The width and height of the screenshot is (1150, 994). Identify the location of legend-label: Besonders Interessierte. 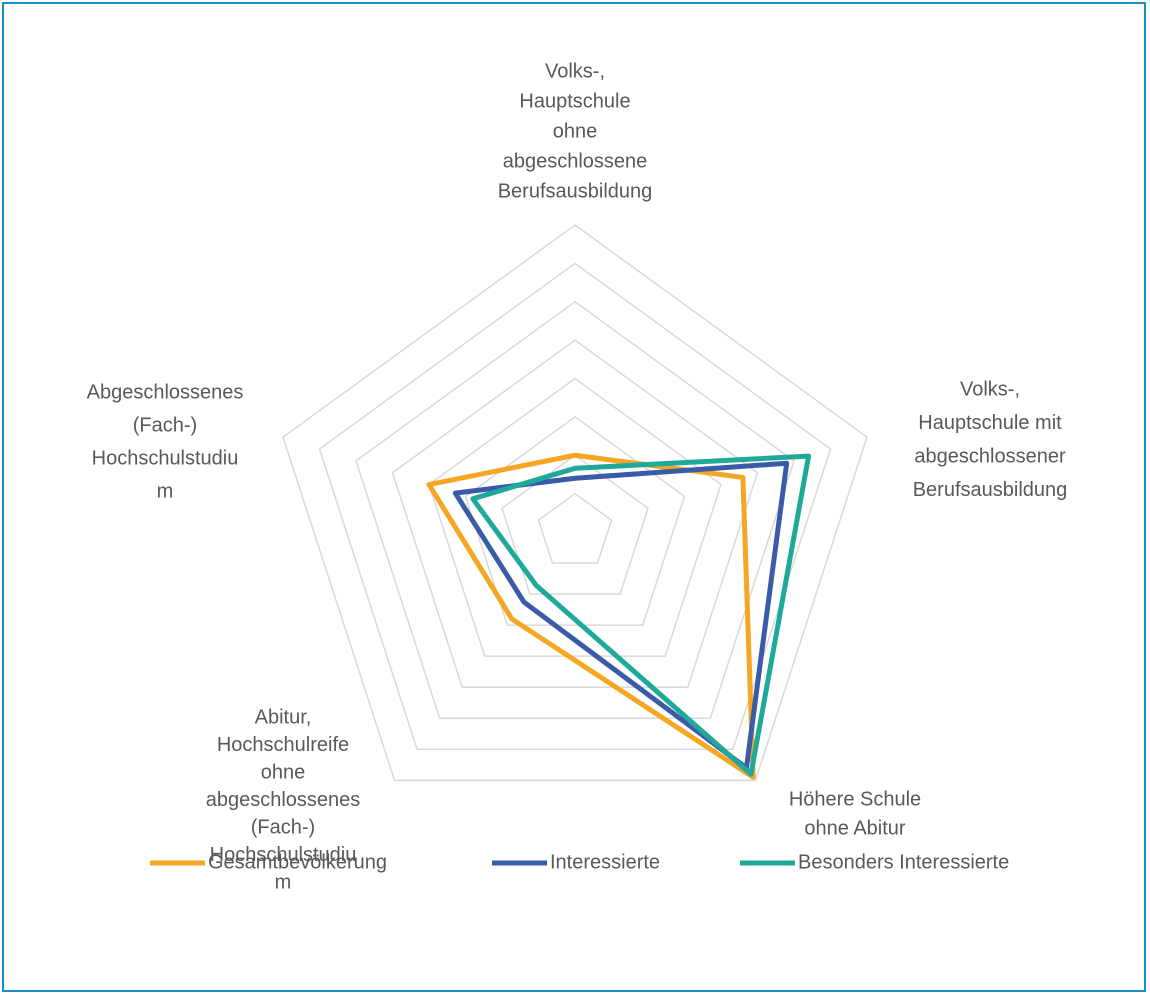
(903, 862).